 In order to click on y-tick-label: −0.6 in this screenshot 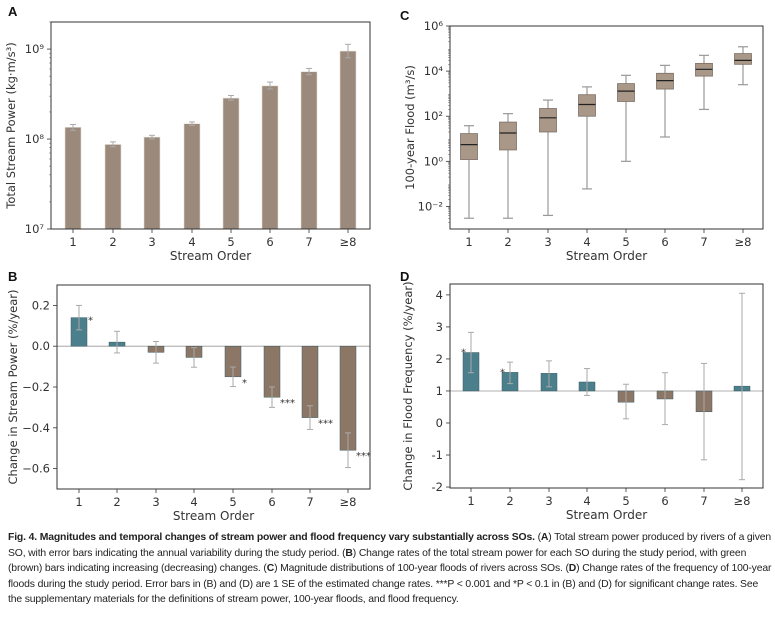, I will do `click(36, 469)`.